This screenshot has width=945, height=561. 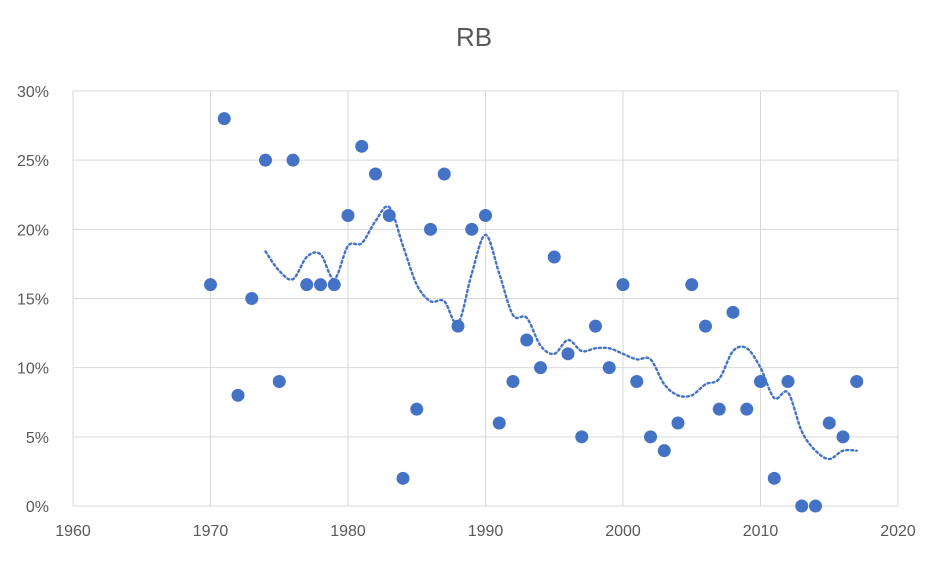 I want to click on y-tick-label: 15%, so click(x=33, y=300).